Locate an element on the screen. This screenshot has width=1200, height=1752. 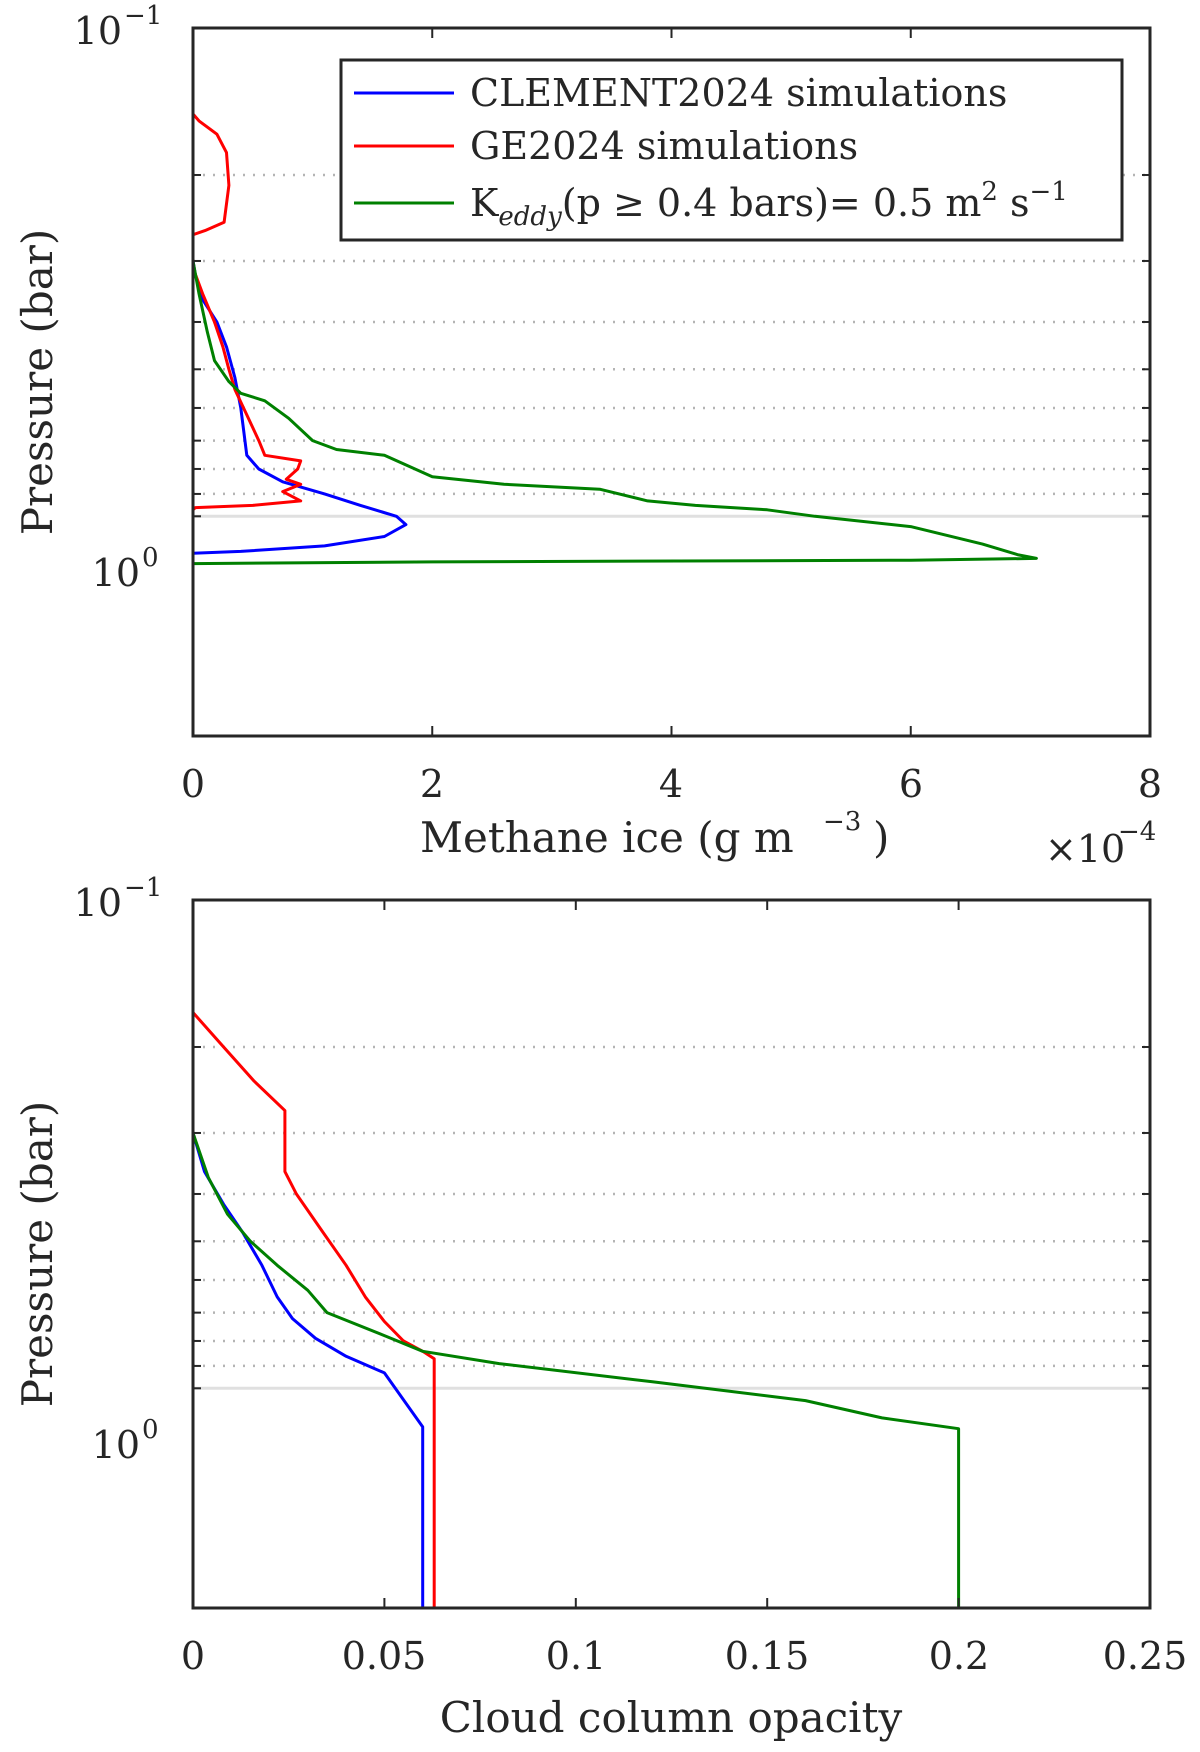
top-xtick-label: 6 is located at coordinates (911, 784).